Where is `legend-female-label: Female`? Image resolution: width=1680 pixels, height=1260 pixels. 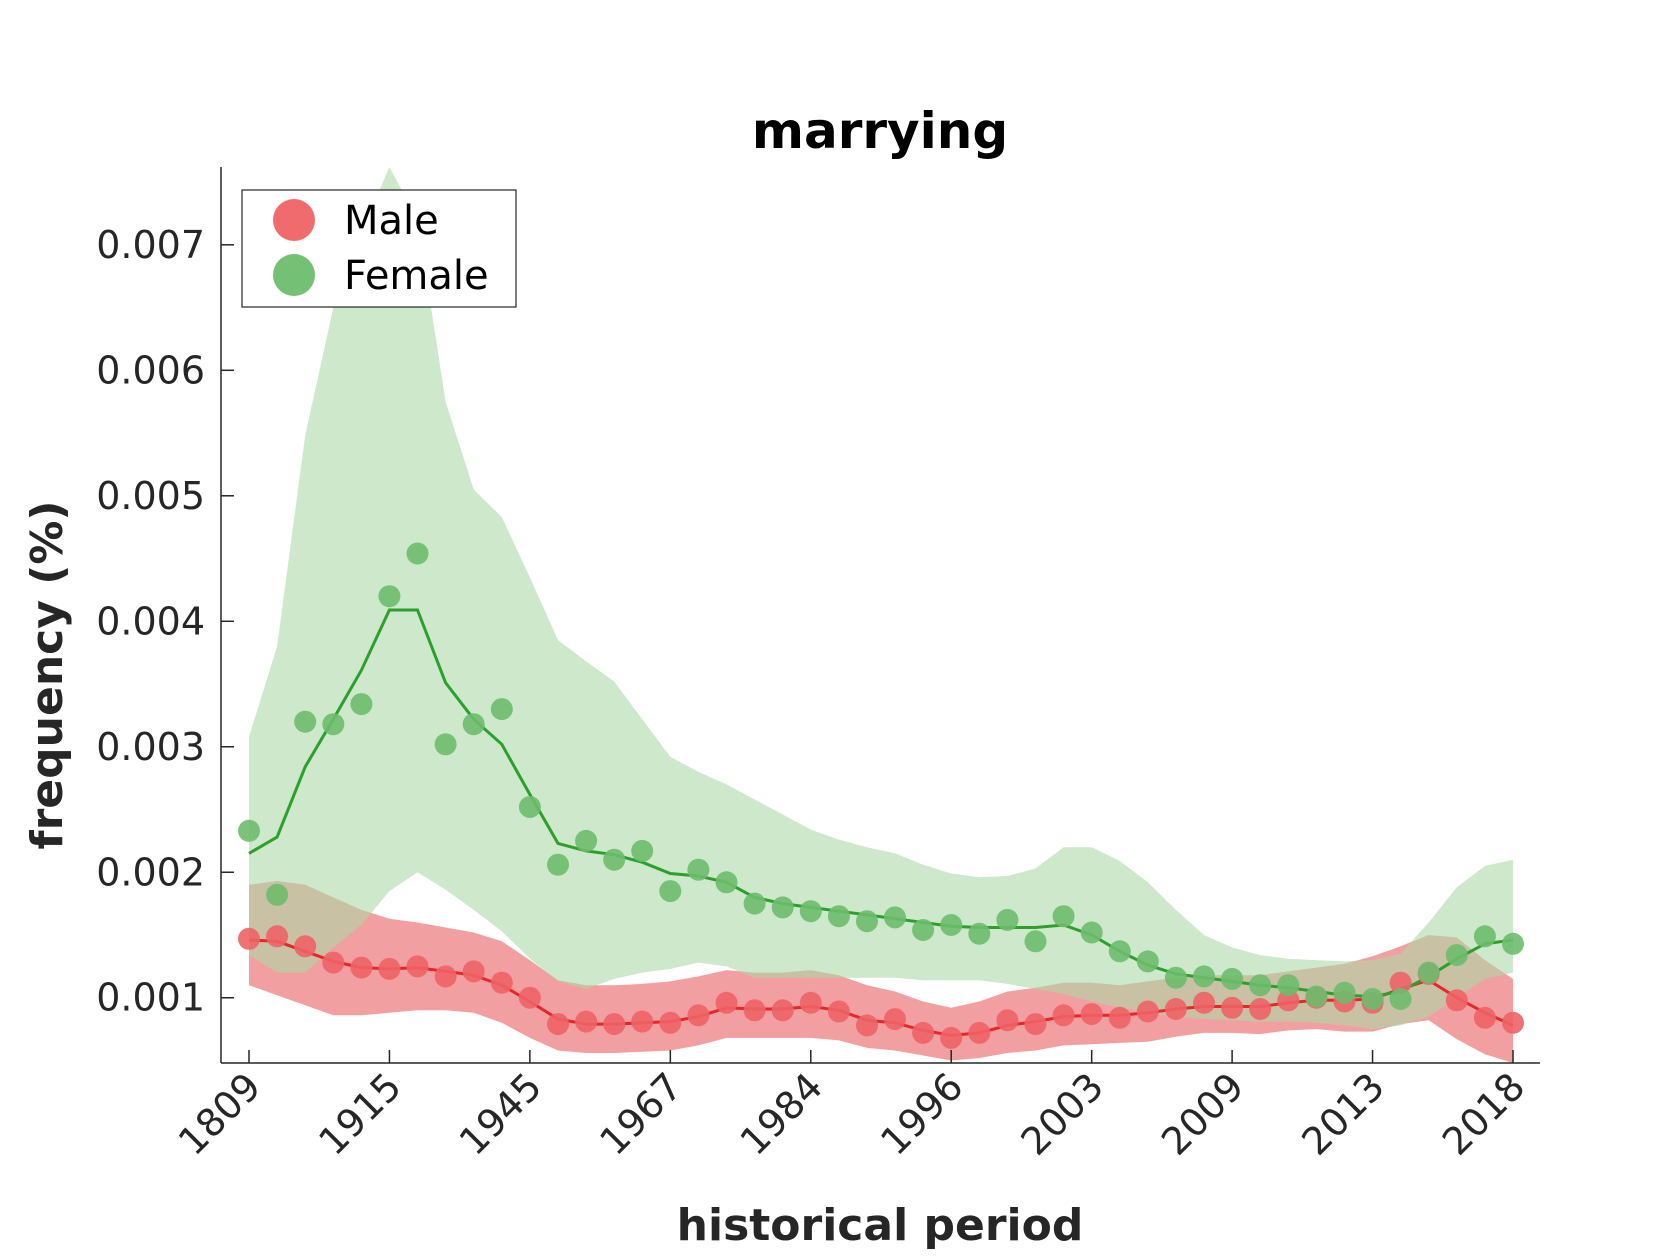
legend-female-label: Female is located at coordinates (416, 276).